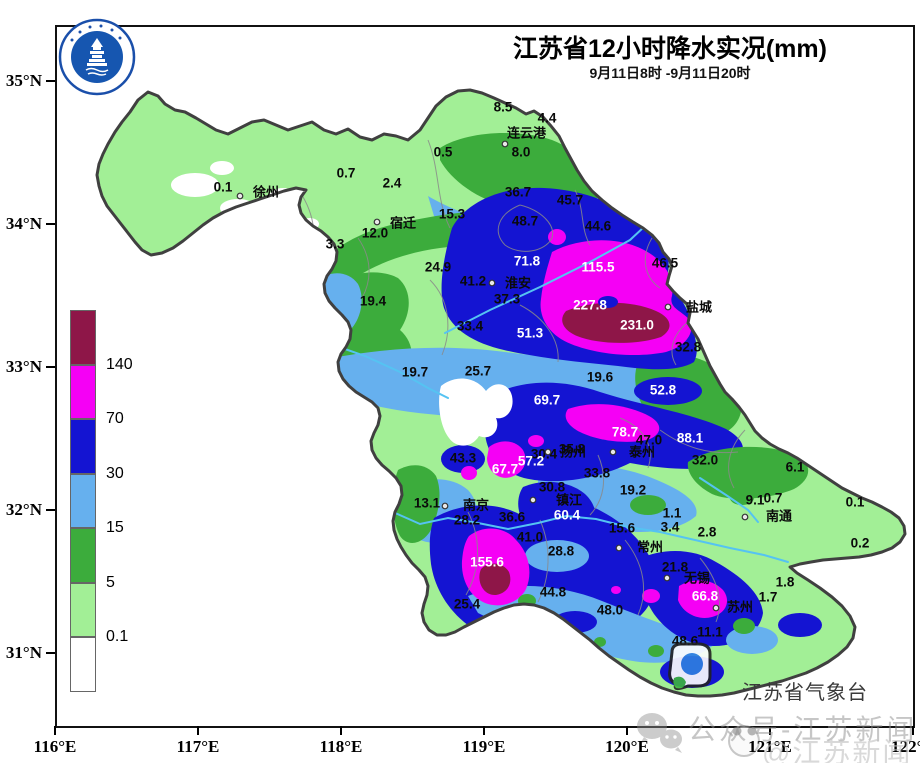 The image size is (920, 763). I want to click on city-label: 南通, so click(779, 516).